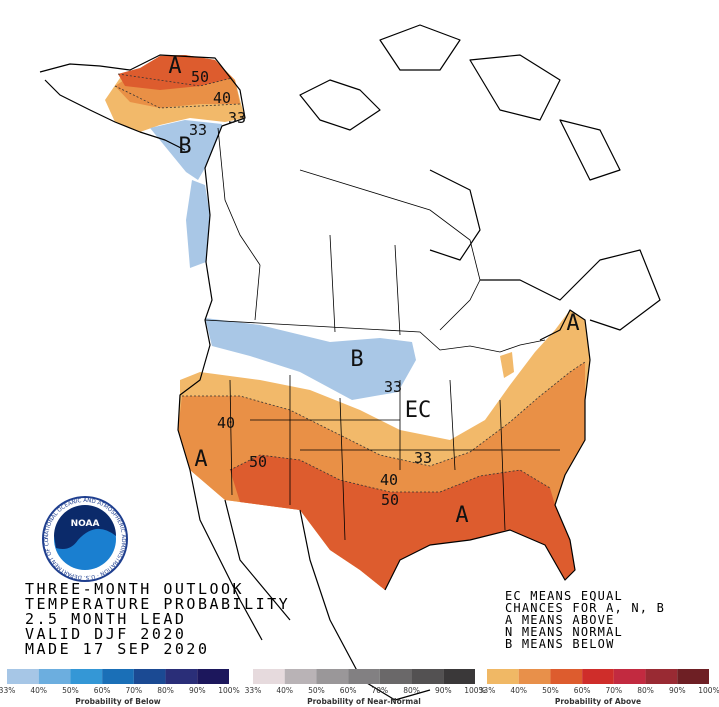 The height and width of the screenshot is (707, 719). What do you see at coordinates (564, 596) in the screenshot?
I see `key-line: EC MEANS EQUAL` at bounding box center [564, 596].